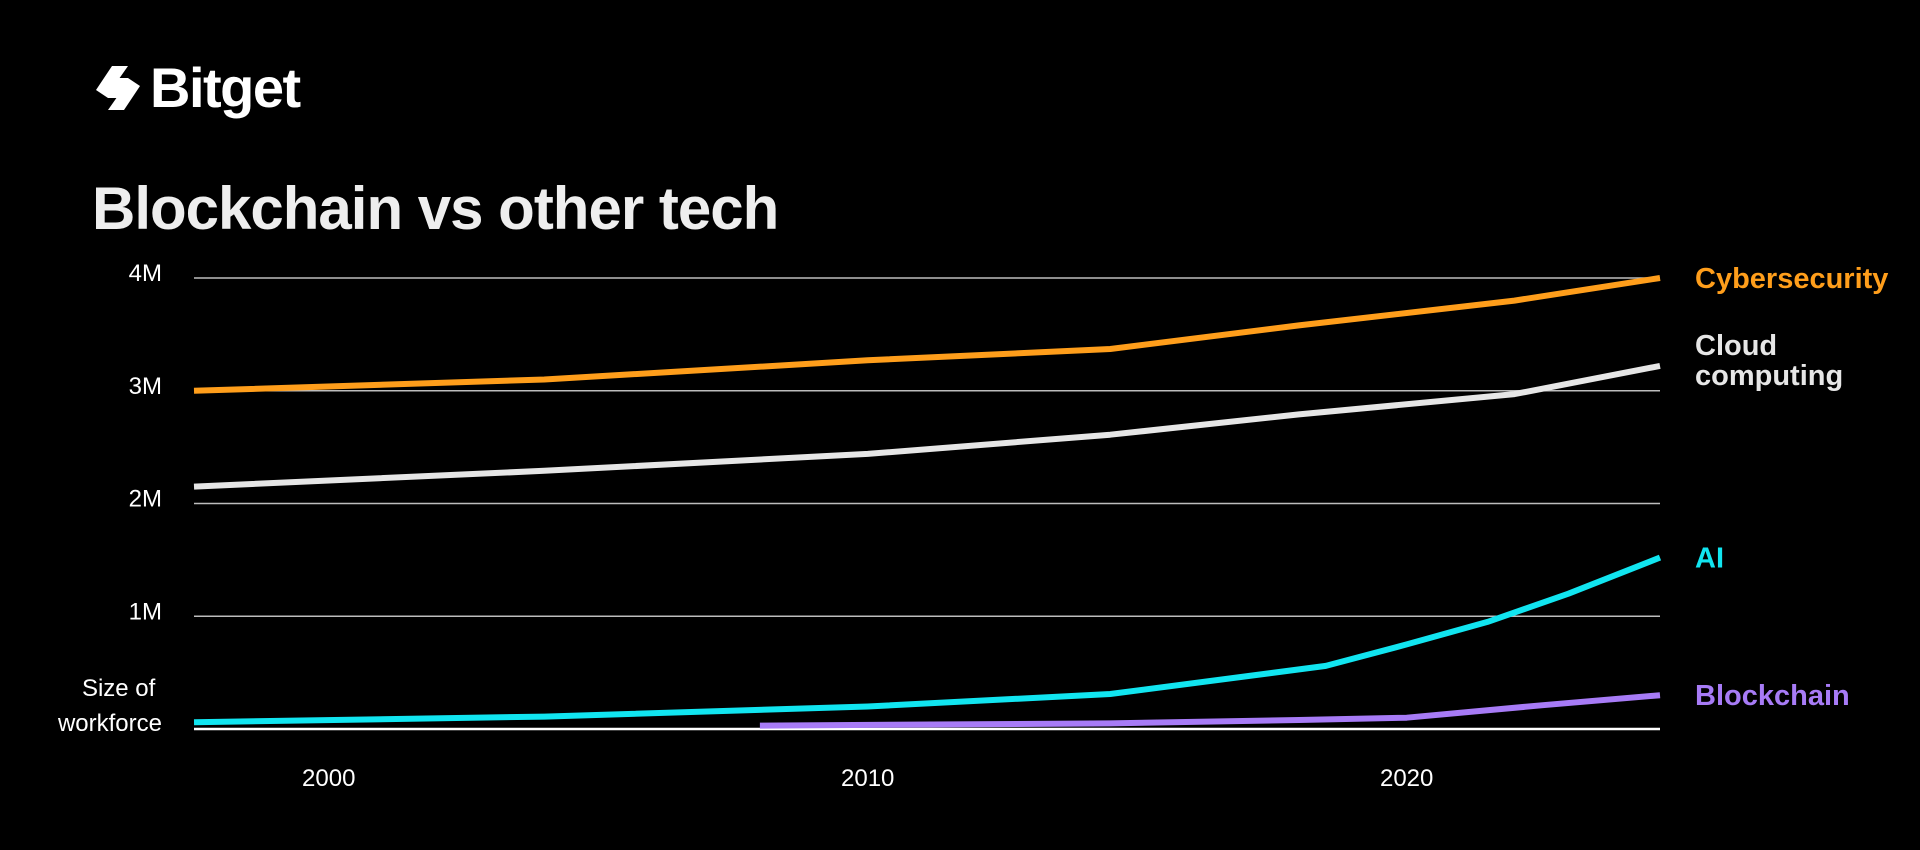 Image resolution: width=1920 pixels, height=850 pixels. Describe the element at coordinates (927, 334) in the screenshot. I see `series-line-cybersecurity` at that location.